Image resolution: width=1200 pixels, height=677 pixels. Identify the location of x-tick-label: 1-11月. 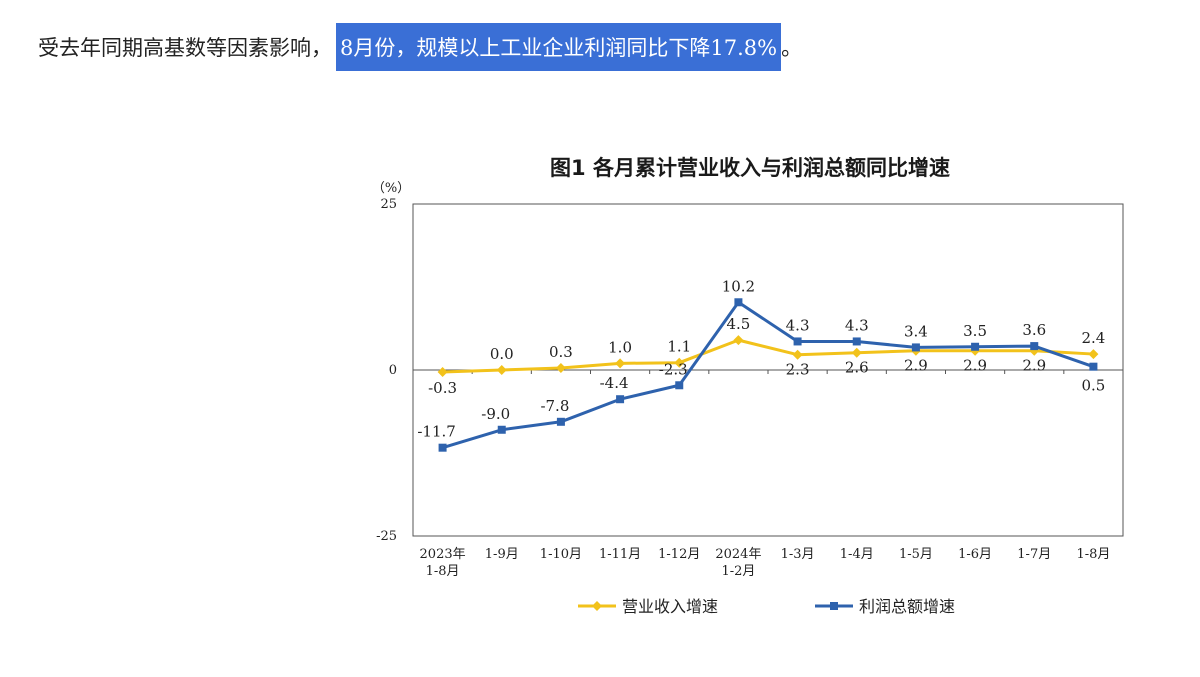
(620, 554).